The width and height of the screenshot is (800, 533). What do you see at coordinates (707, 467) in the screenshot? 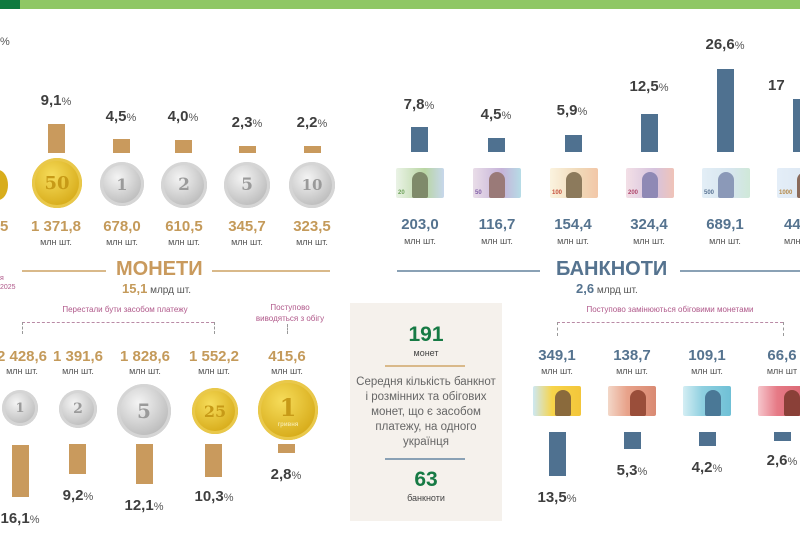
I see `note-pct: 4,2%` at bounding box center [707, 467].